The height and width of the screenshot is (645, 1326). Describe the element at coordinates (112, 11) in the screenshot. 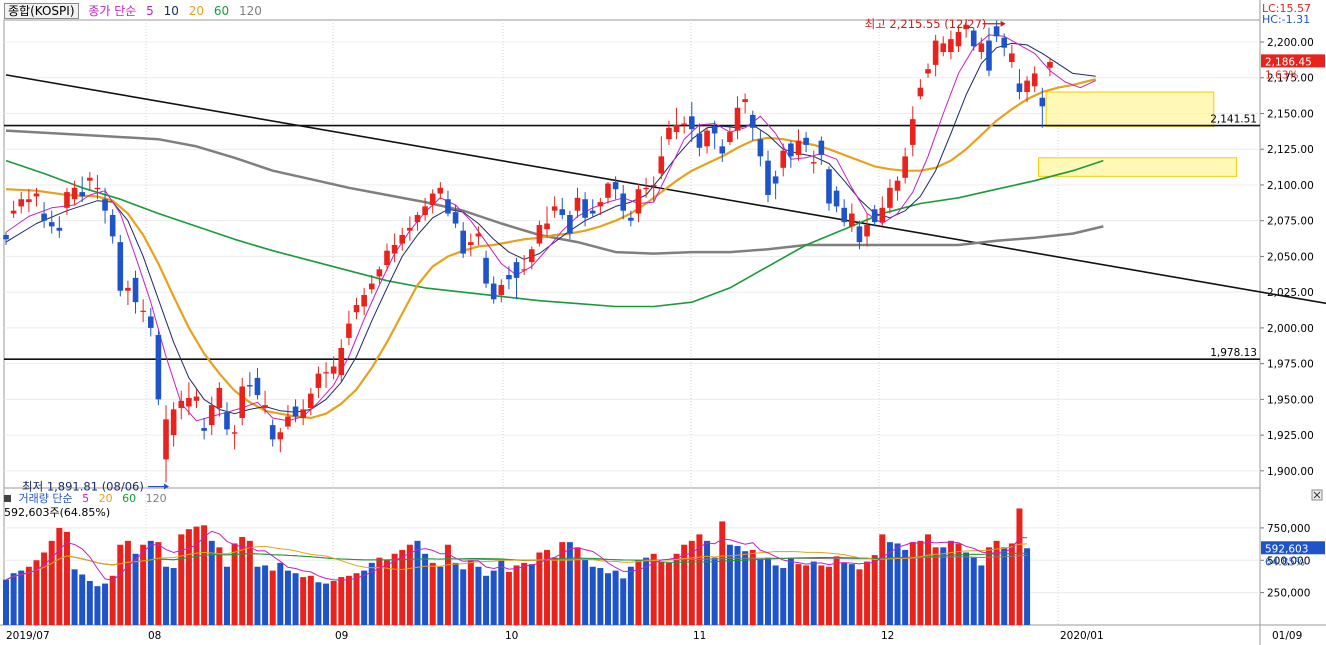

I see `price-ma-label: 종가 단순` at that location.